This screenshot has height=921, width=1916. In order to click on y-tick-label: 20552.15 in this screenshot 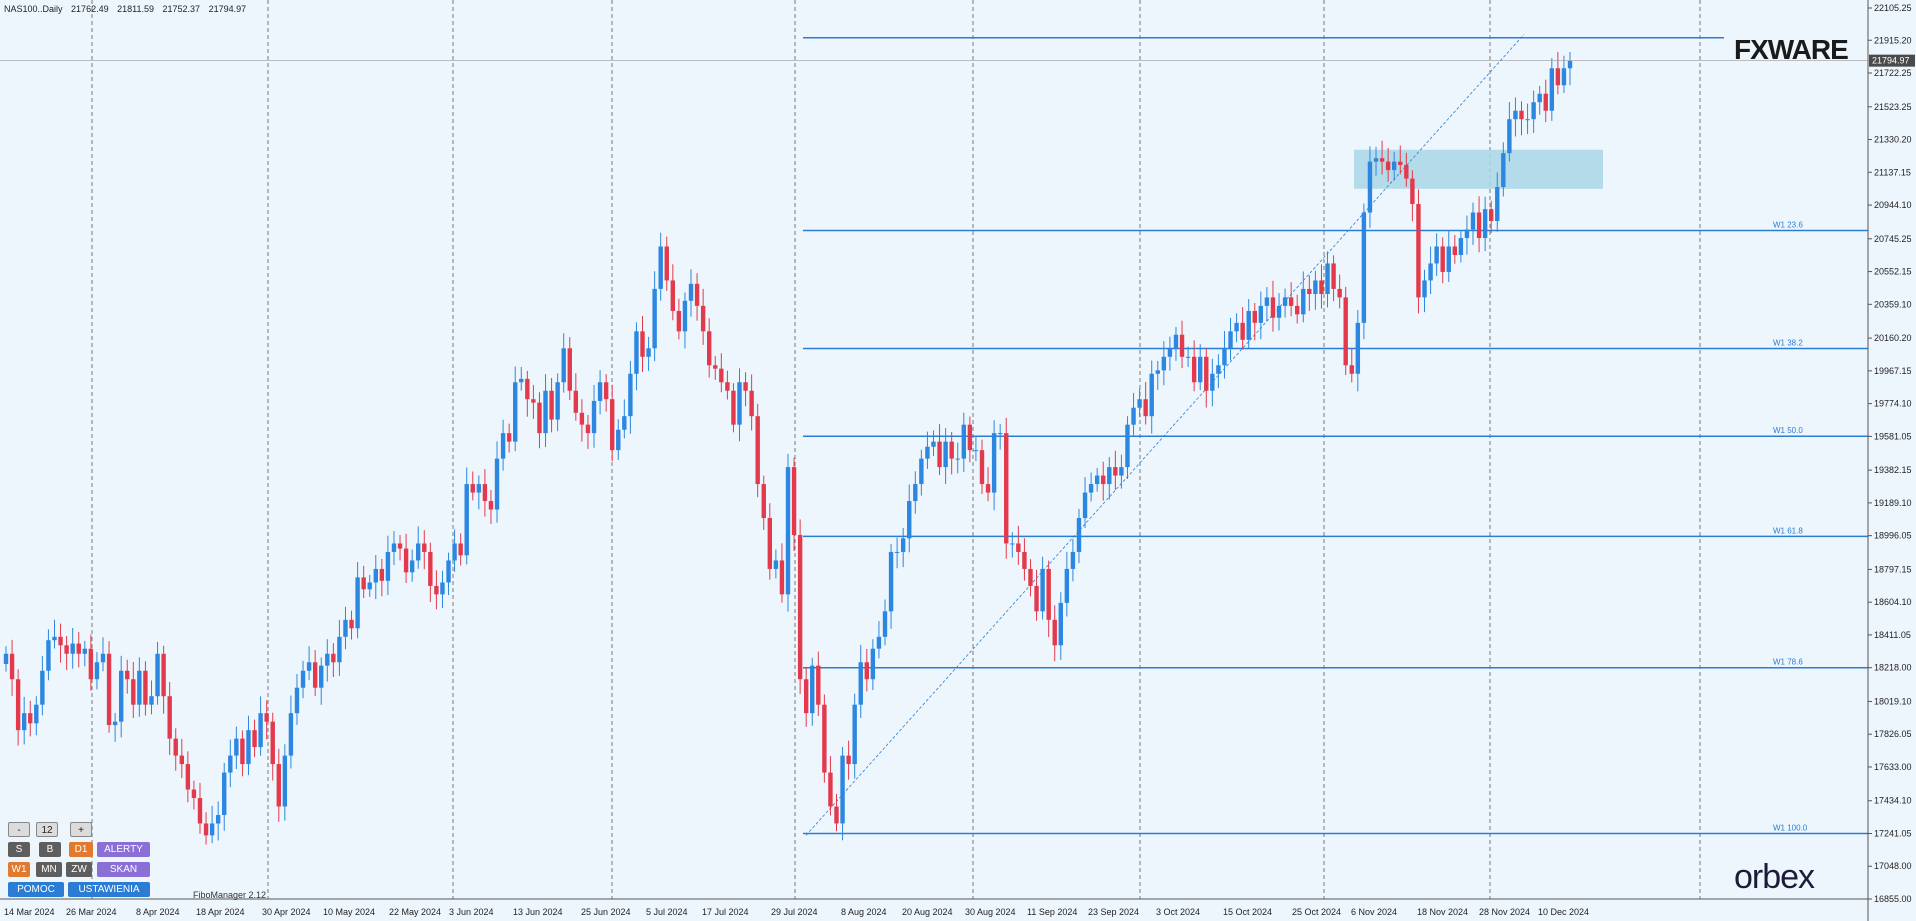, I will do `click(1893, 272)`.